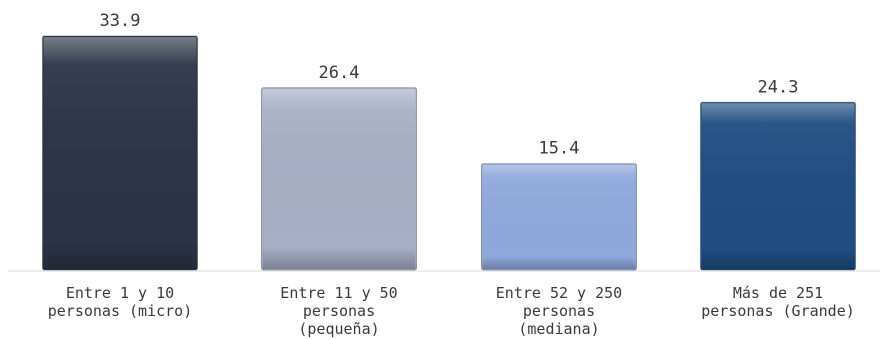 The width and height of the screenshot is (880, 339). What do you see at coordinates (120, 21) in the screenshot?
I see `data-label-1: 33.9` at bounding box center [120, 21].